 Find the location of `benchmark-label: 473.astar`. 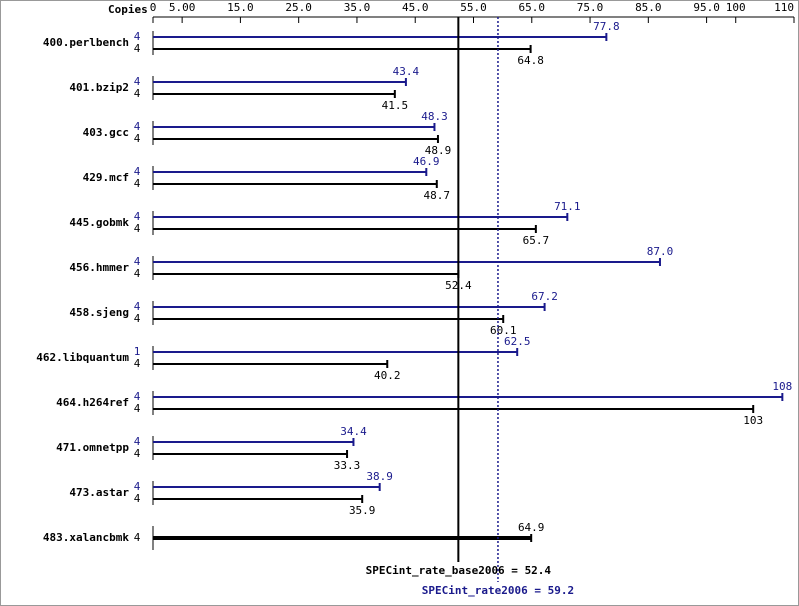

benchmark-label: 473.astar is located at coordinates (99, 492).